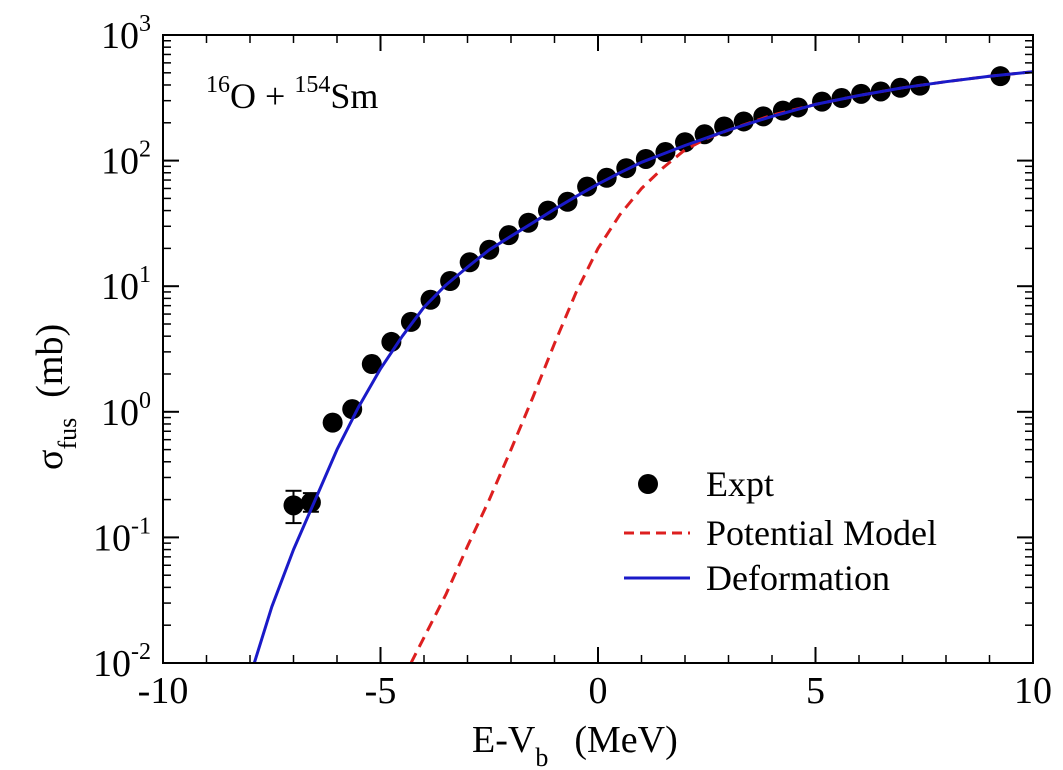 The height and width of the screenshot is (770, 1063). What do you see at coordinates (50, 460) in the screenshot?
I see `y-axis-title-main: σ` at bounding box center [50, 460].